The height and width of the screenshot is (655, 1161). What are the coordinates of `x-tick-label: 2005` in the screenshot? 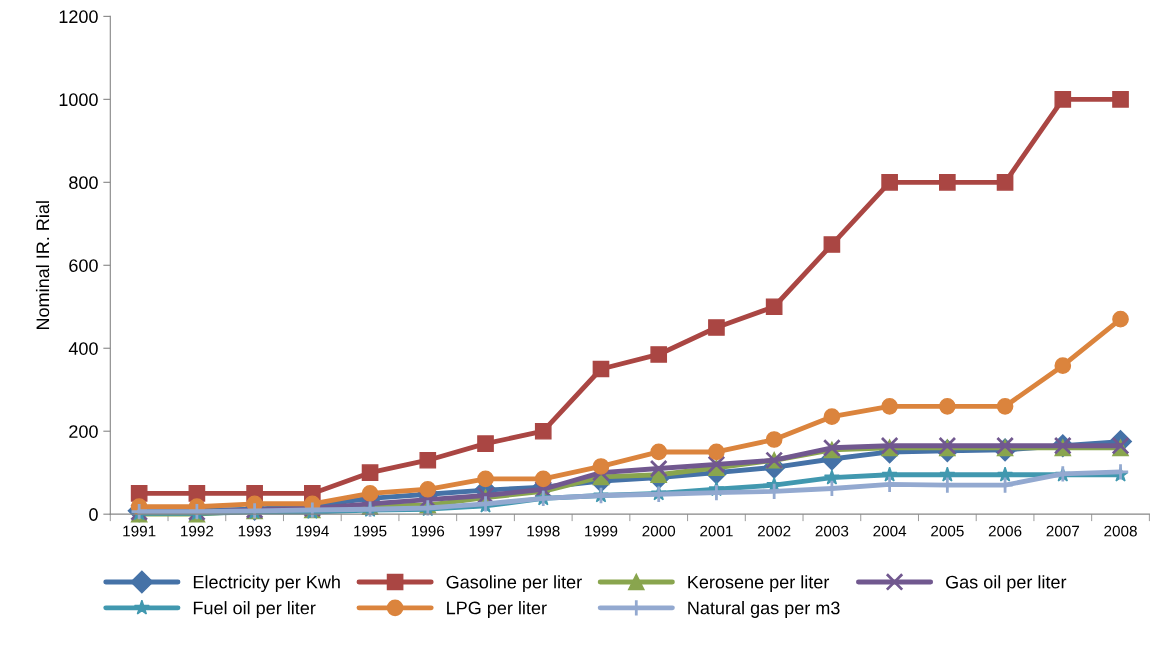 It's located at (947, 531).